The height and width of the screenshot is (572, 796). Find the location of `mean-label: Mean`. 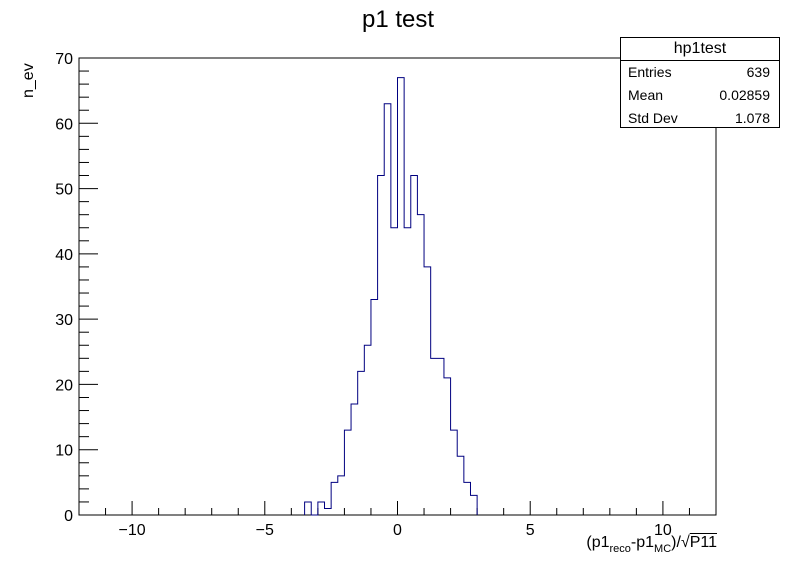

mean-label: Mean is located at coordinates (646, 95).